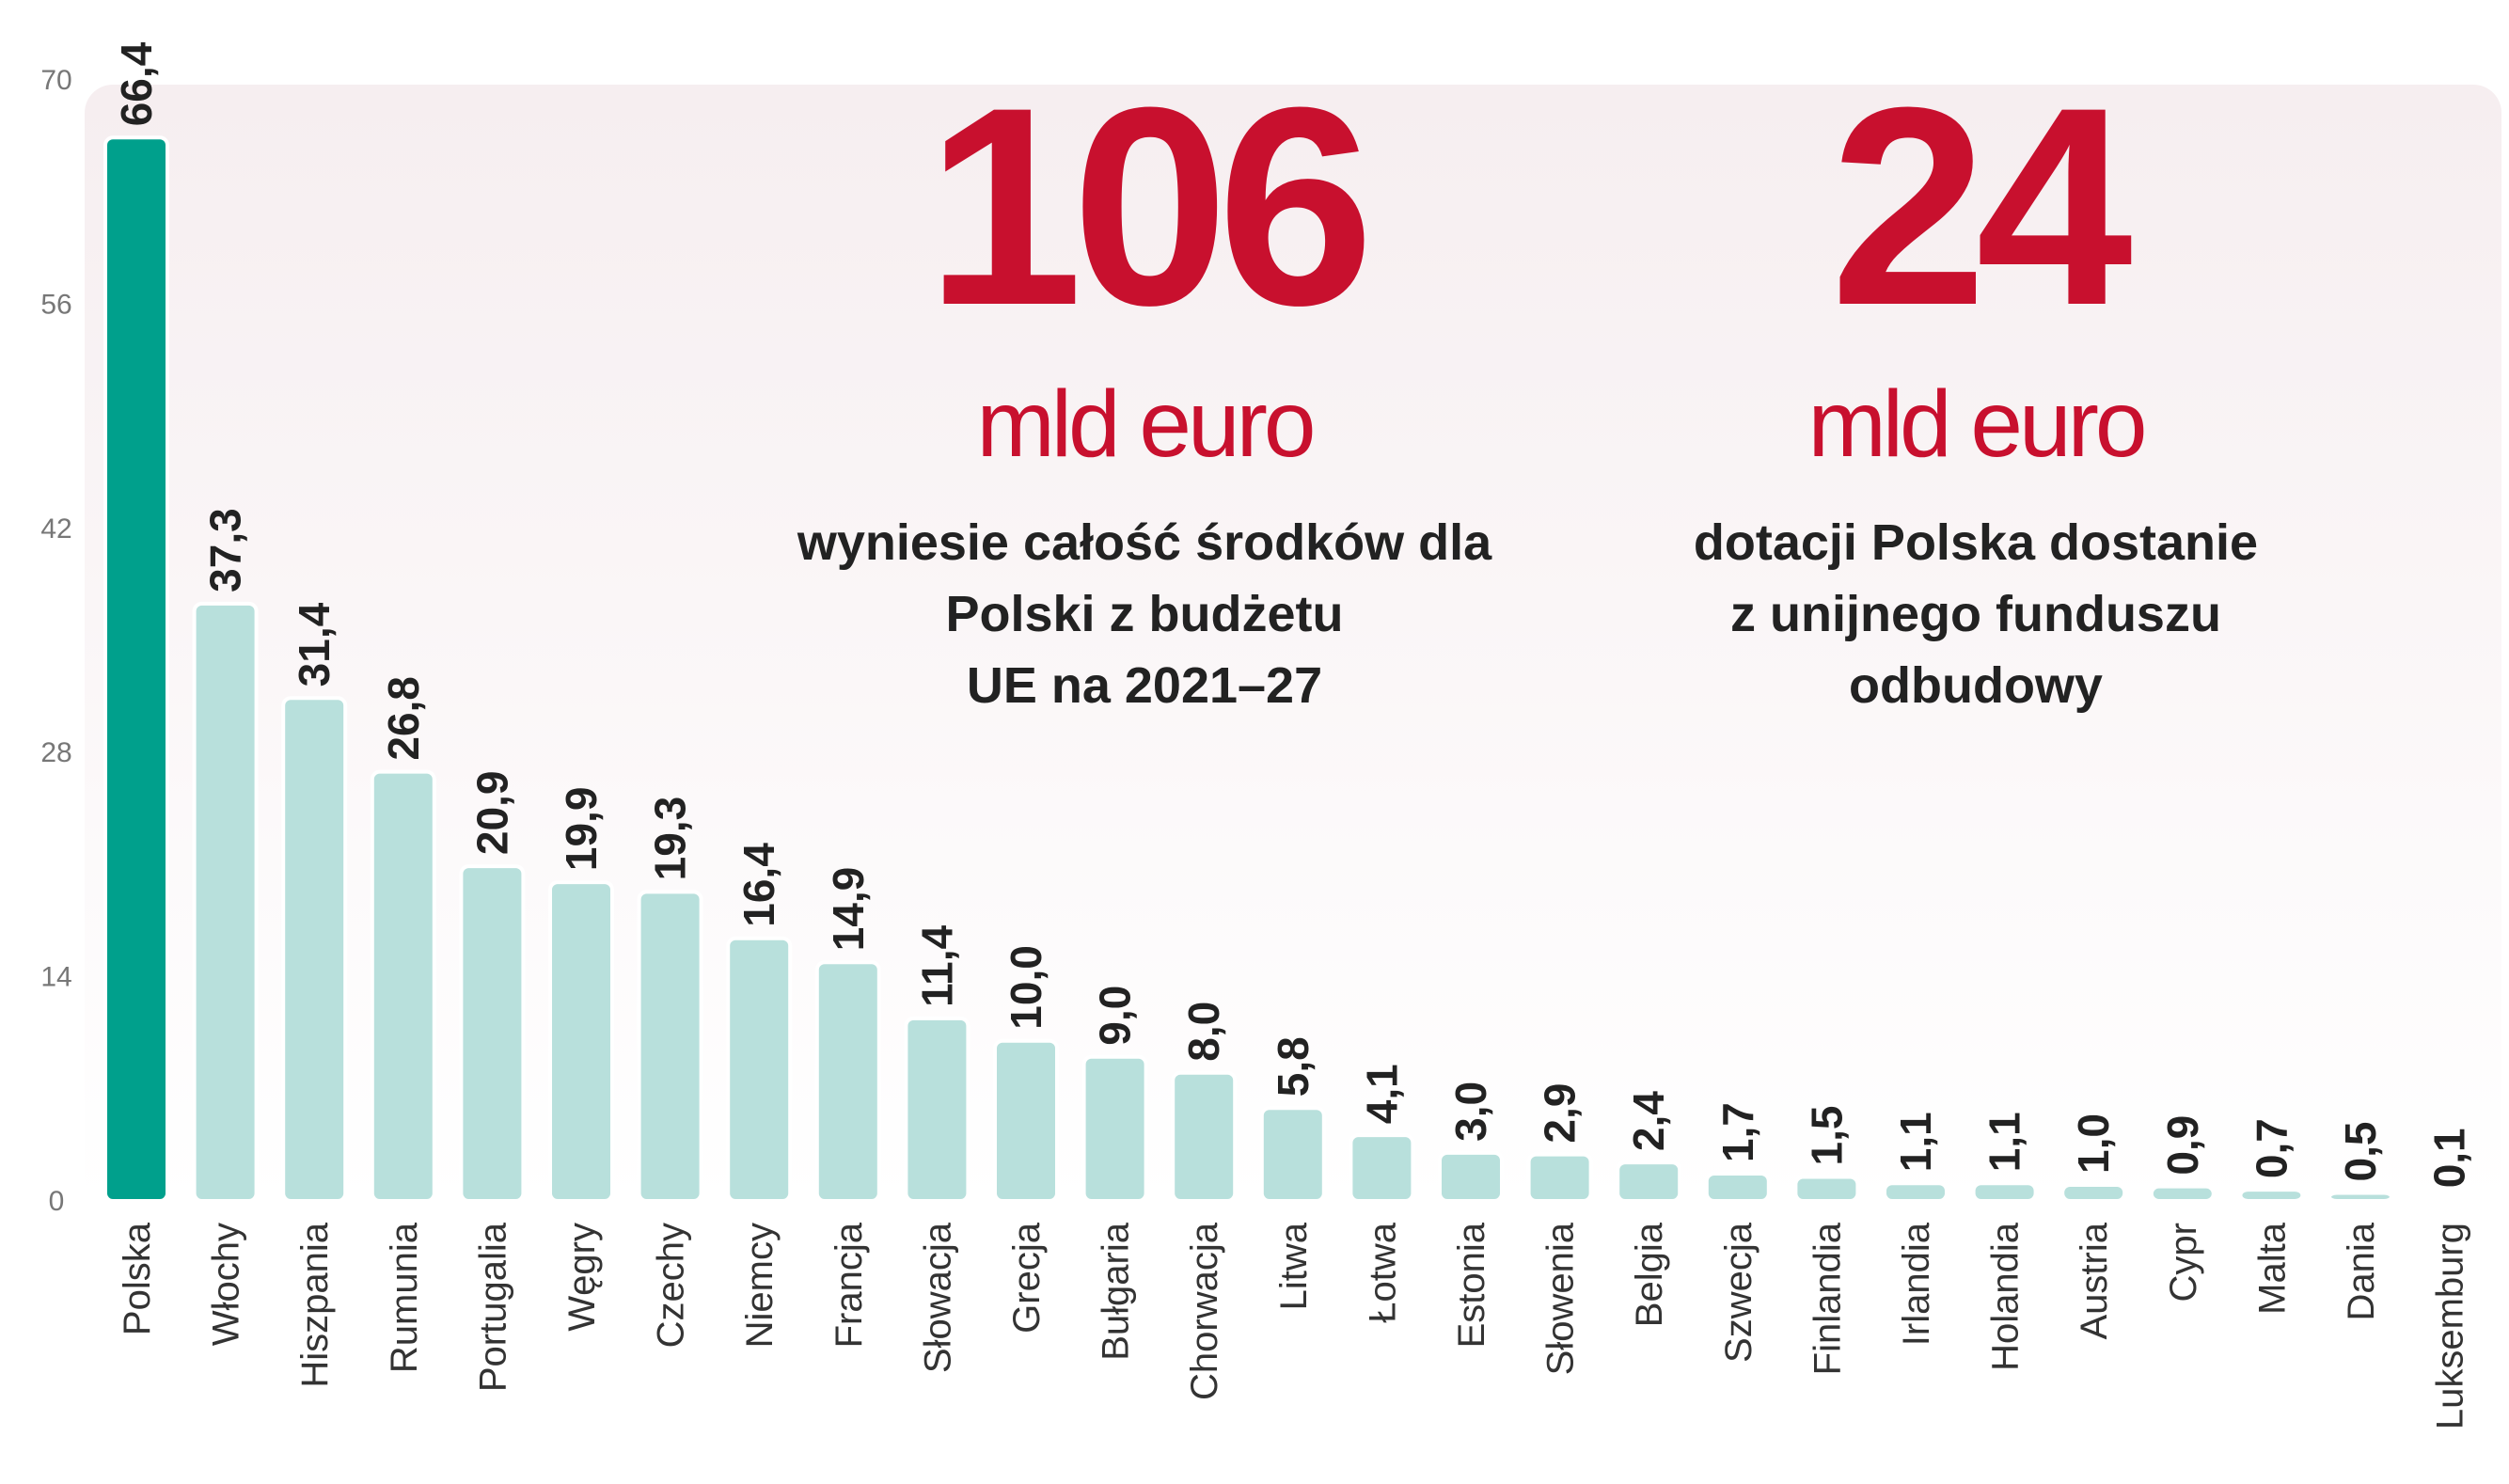  What do you see at coordinates (1975, 614) in the screenshot?
I see `description: z unijnego funduszu` at bounding box center [1975, 614].